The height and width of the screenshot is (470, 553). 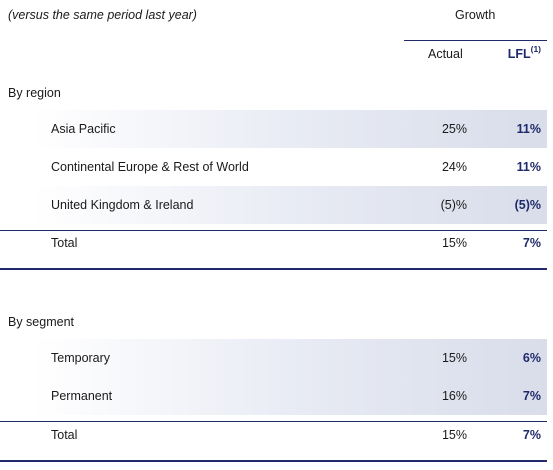 What do you see at coordinates (535, 49) in the screenshot?
I see `lfl-footnote: (1)` at bounding box center [535, 49].